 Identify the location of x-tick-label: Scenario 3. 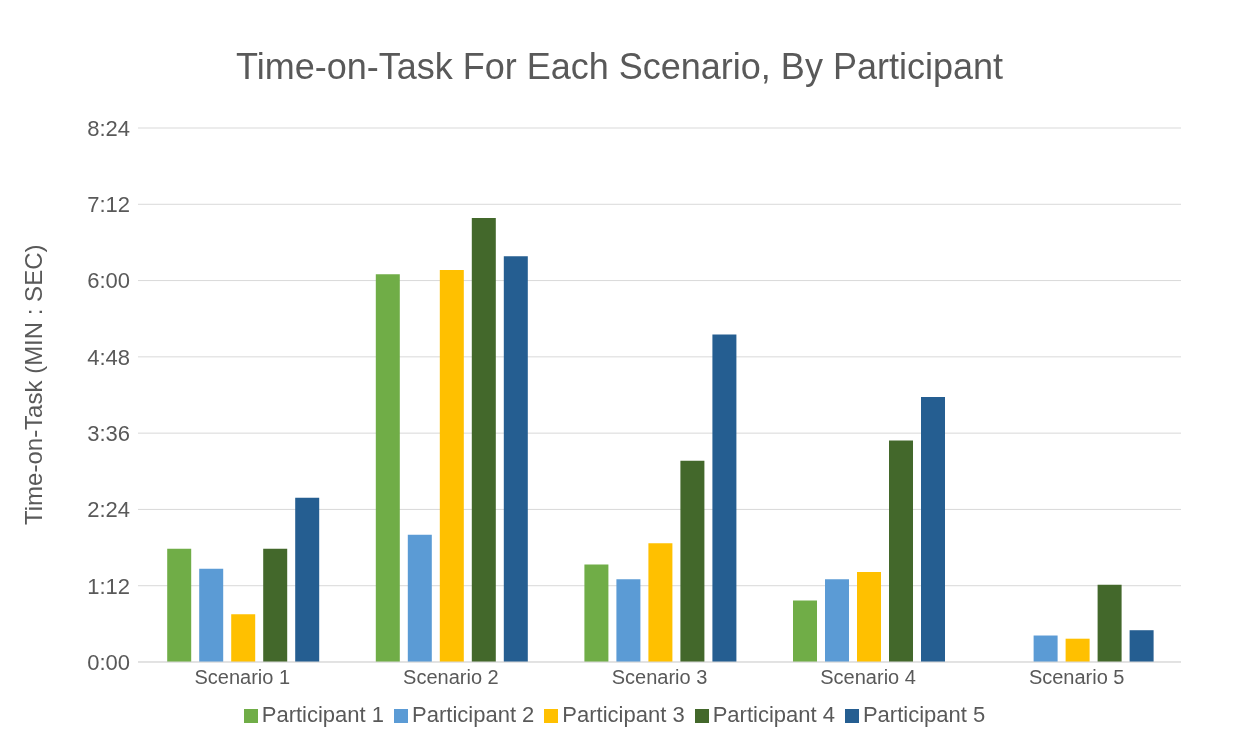
(659, 677).